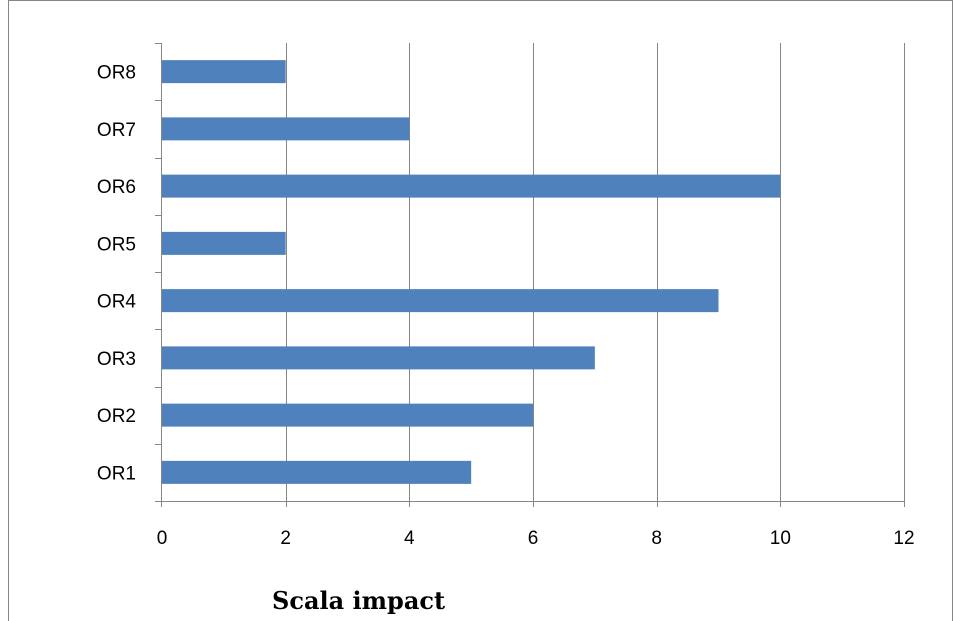  What do you see at coordinates (116, 187) in the screenshot?
I see `category-label: OR6` at bounding box center [116, 187].